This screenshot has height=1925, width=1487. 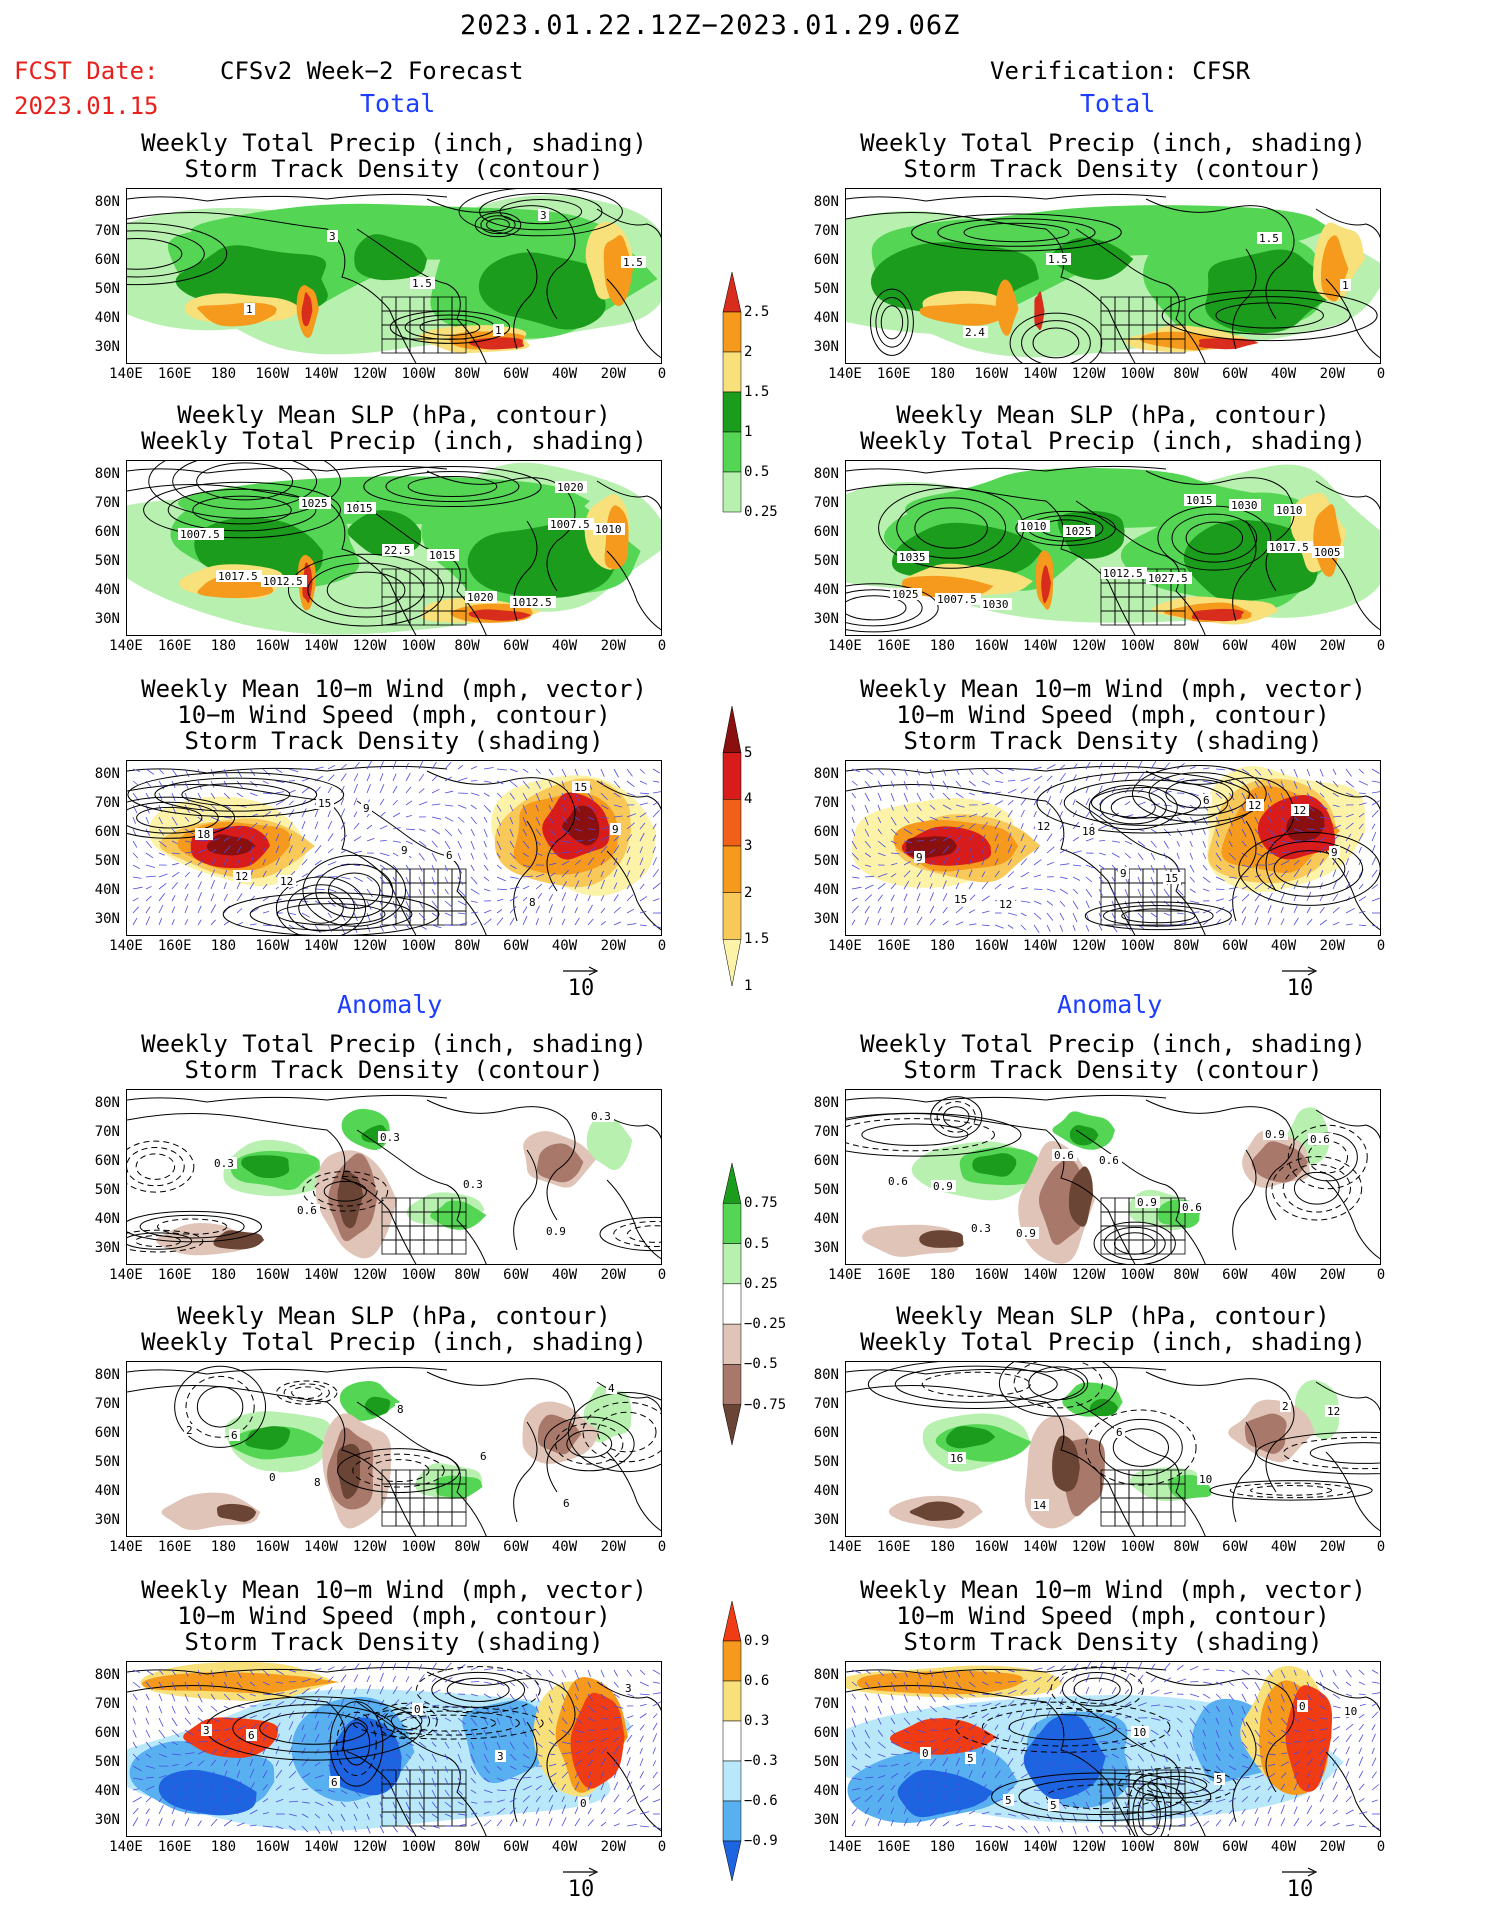 I want to click on contour-label: 0.6, so click(x=898, y=1181).